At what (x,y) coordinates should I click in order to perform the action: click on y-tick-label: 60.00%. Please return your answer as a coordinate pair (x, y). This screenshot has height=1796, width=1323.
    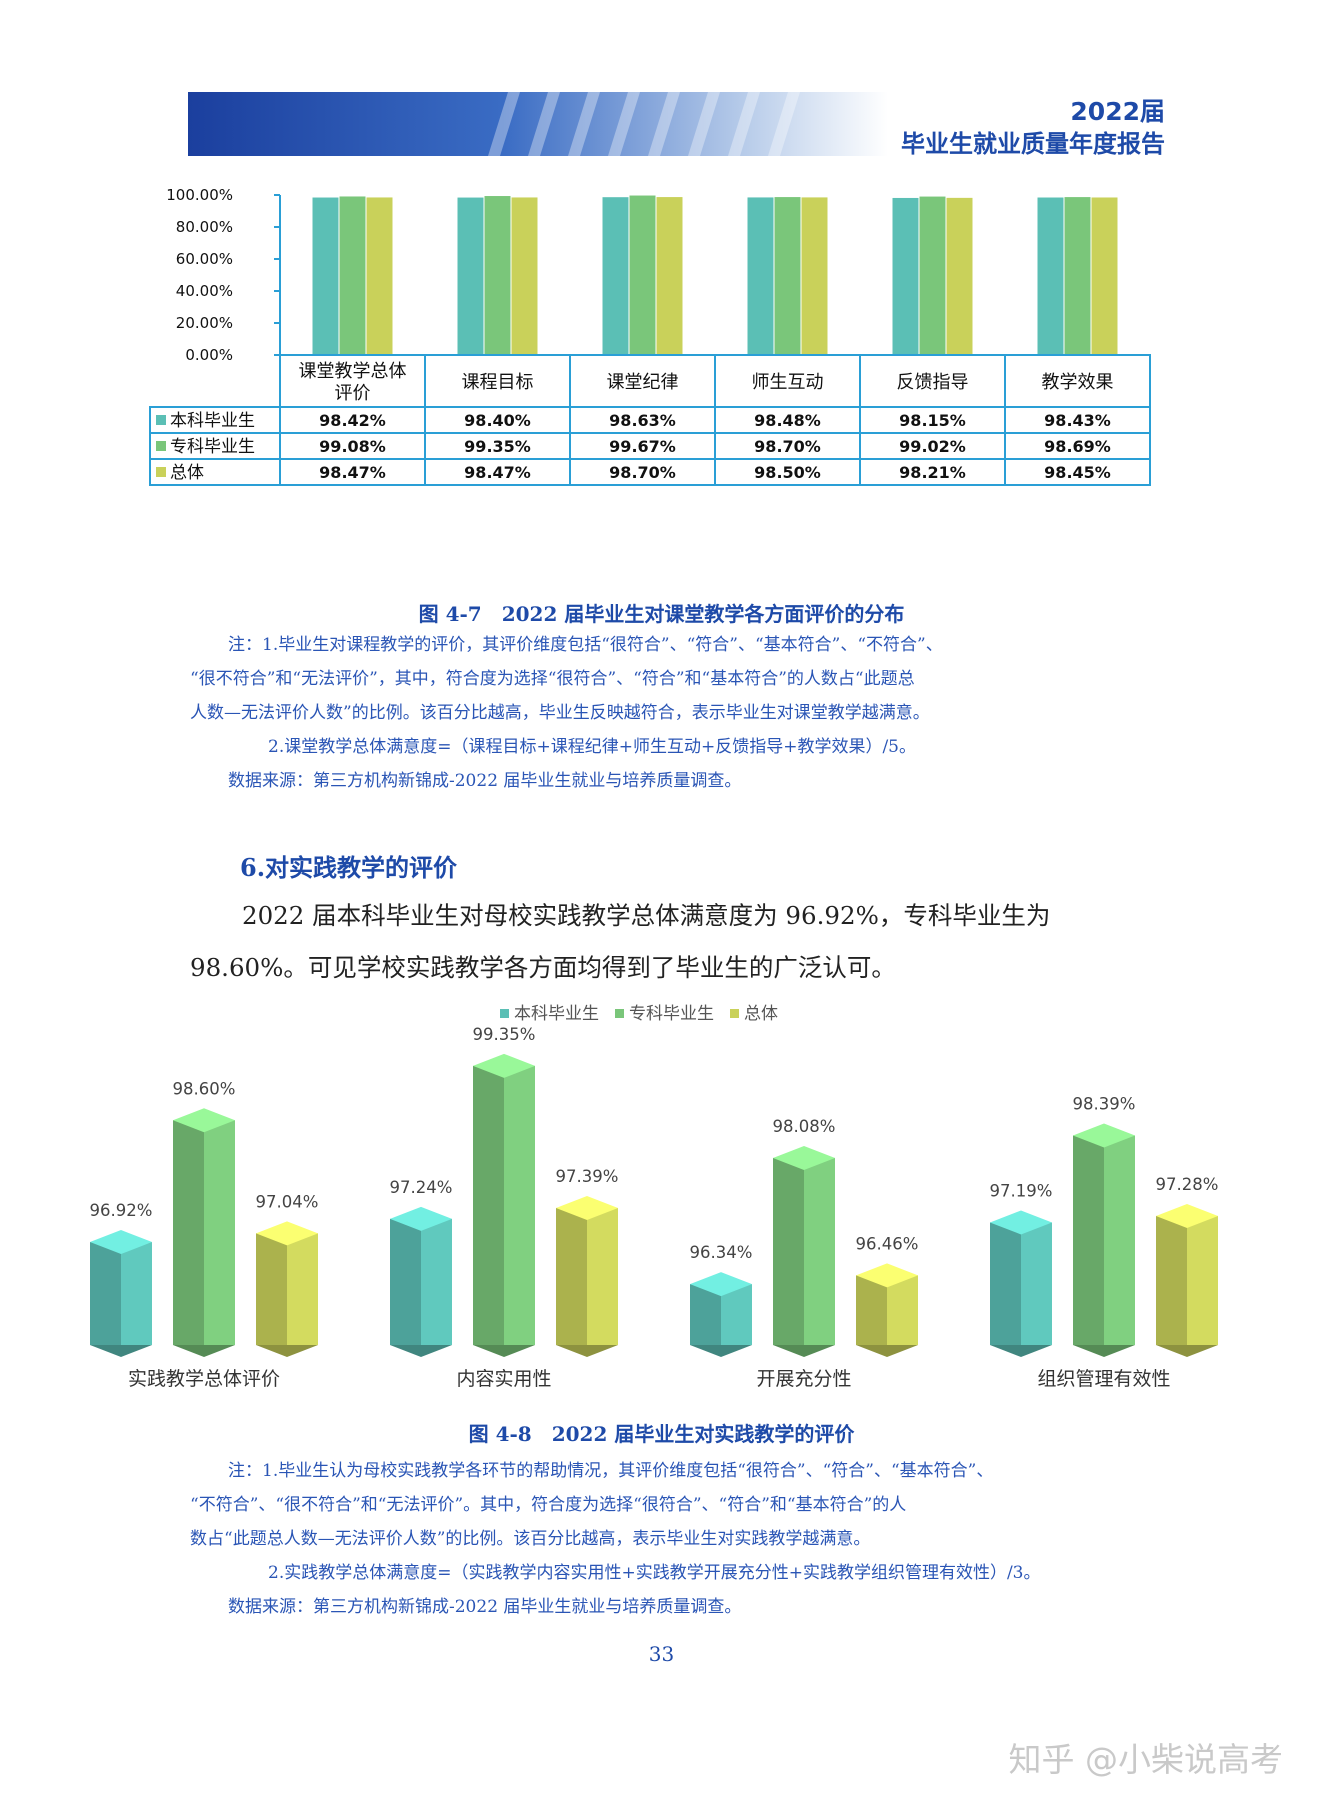
    Looking at the image, I should click on (204, 259).